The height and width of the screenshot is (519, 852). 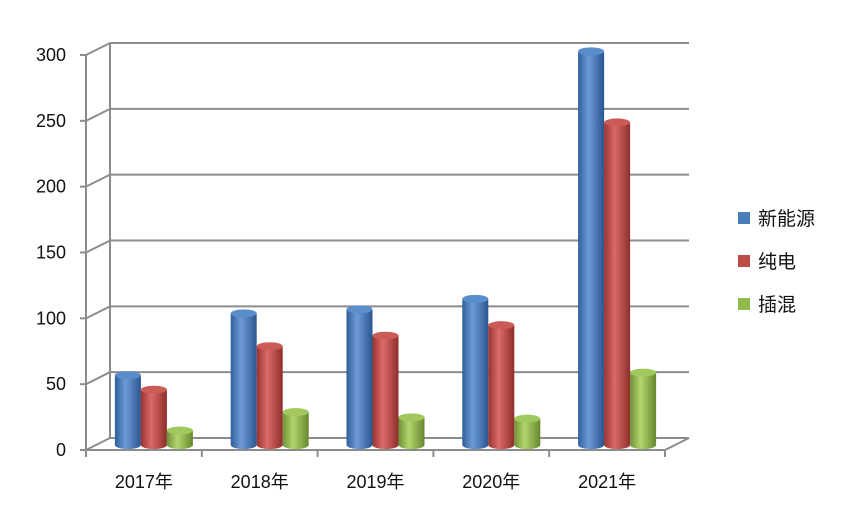 I want to click on x-tick-label: 2020年, so click(x=491, y=482).